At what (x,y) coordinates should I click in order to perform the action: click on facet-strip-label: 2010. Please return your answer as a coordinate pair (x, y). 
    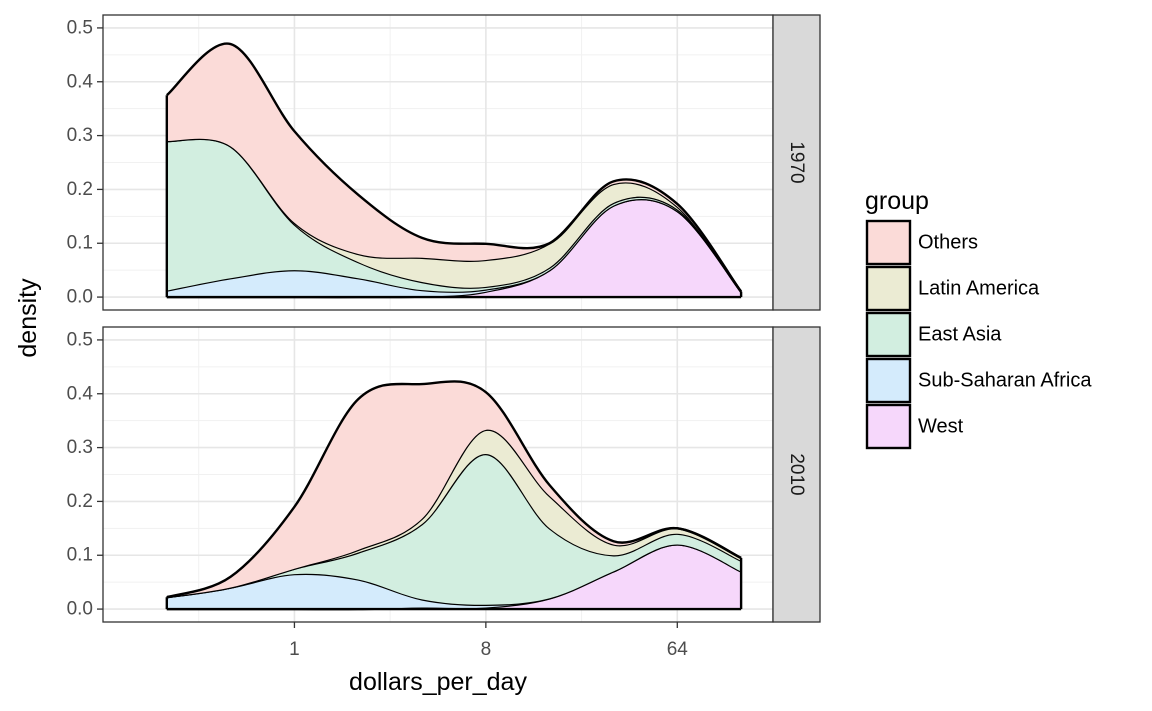
    Looking at the image, I should click on (796, 474).